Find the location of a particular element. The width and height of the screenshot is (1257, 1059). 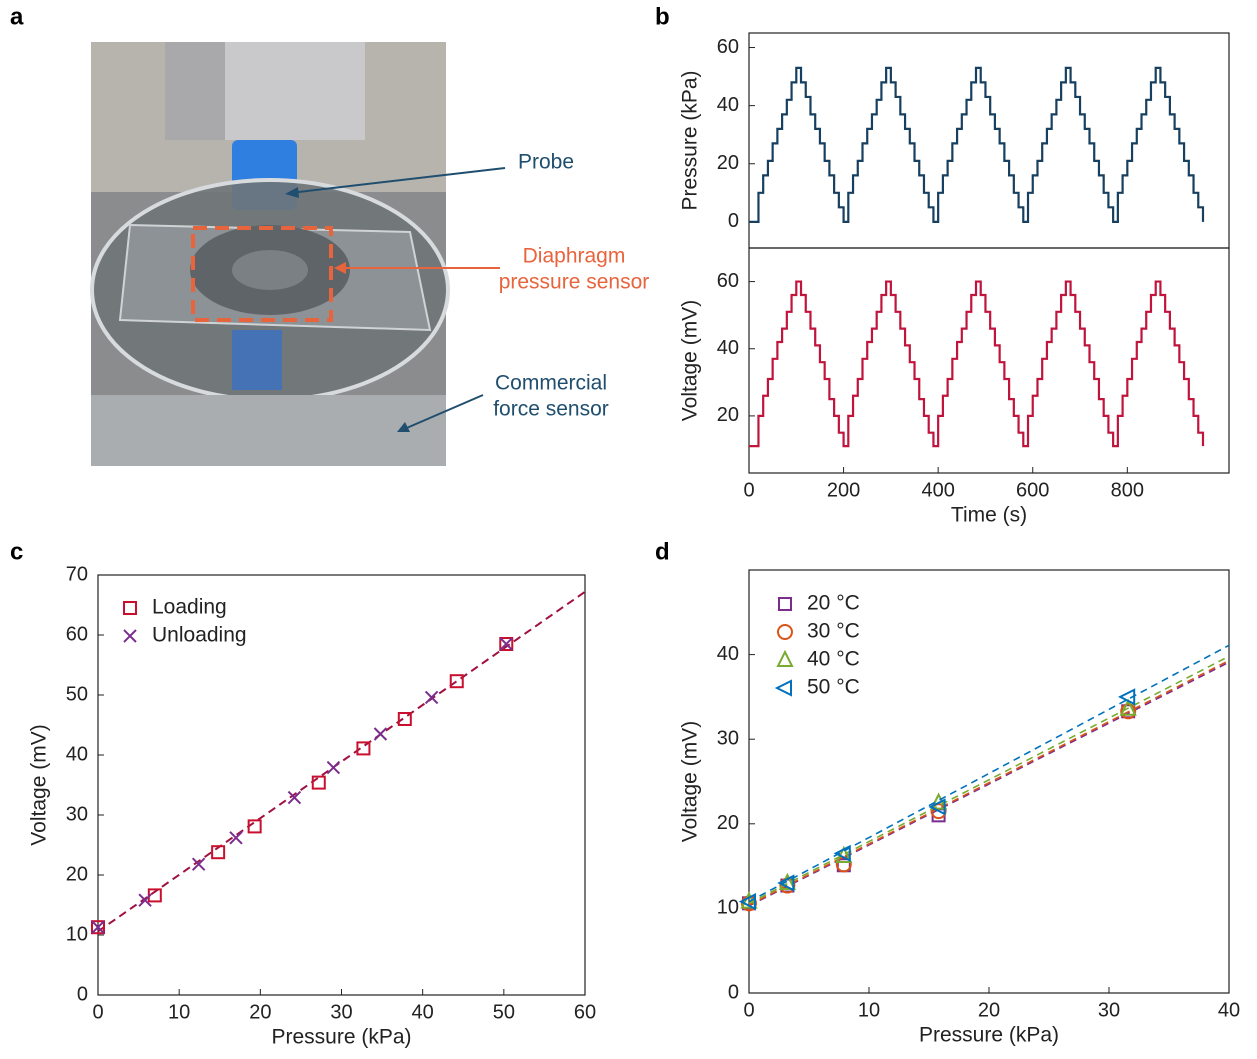

panel-label: a is located at coordinates (17, 16).